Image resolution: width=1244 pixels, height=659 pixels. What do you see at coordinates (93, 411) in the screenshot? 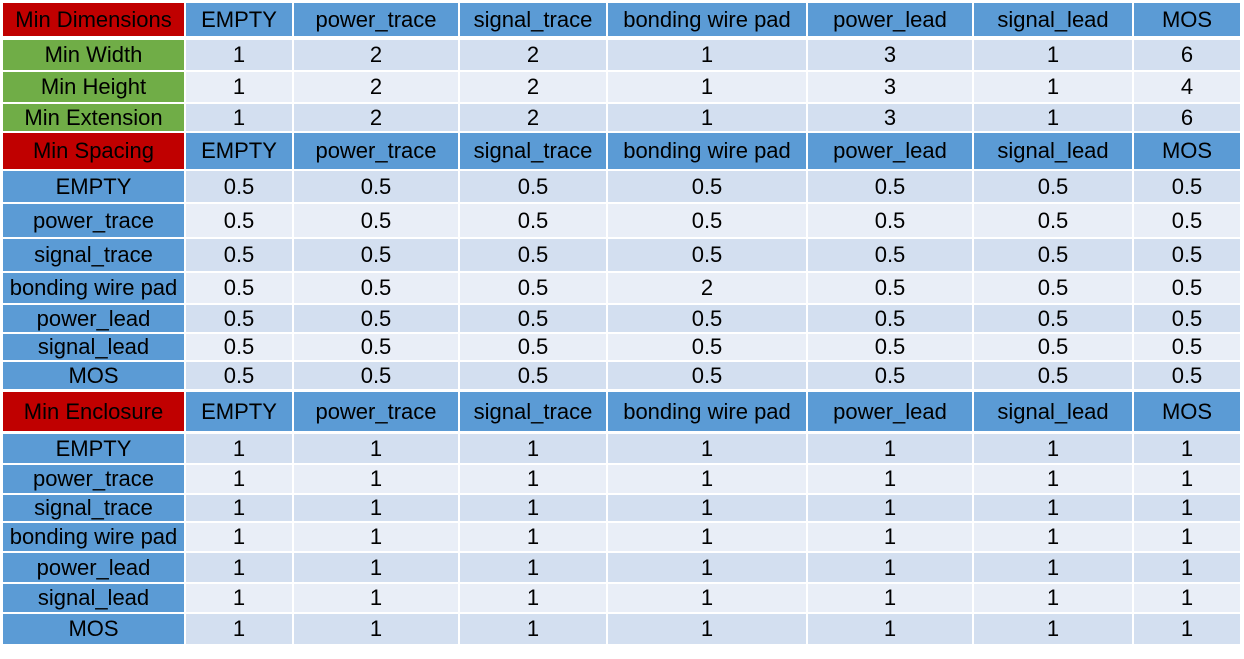
I see `section-title: Min Enclosure` at bounding box center [93, 411].